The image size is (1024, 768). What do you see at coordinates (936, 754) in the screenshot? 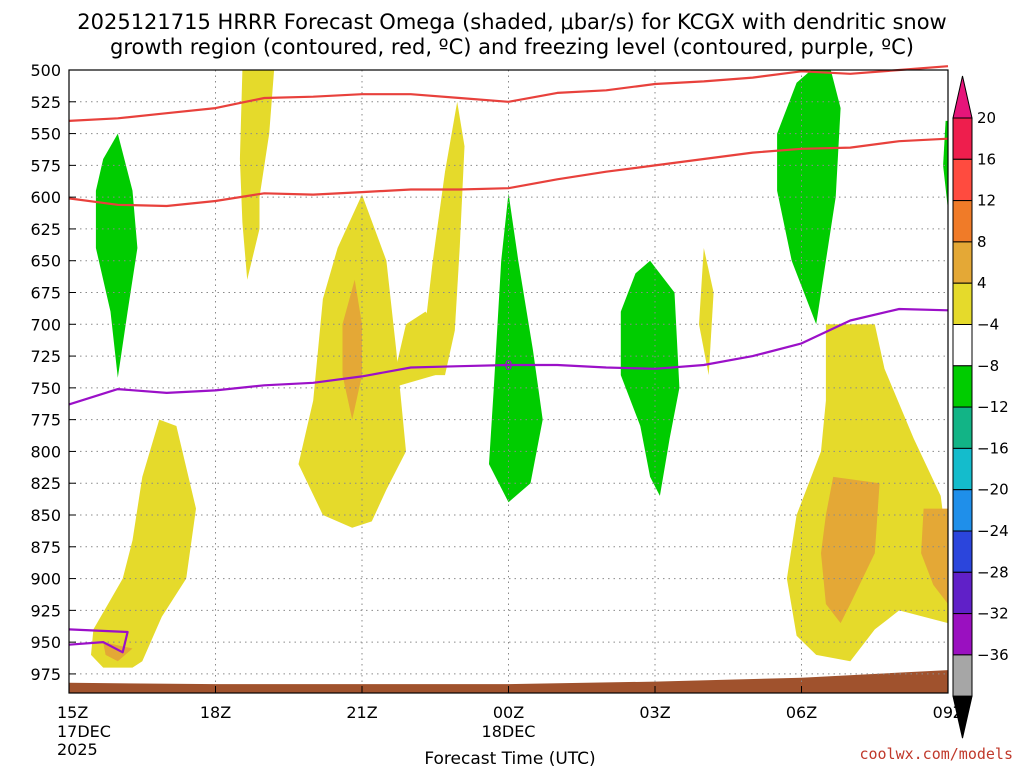
I see `credit-text: coolwx.com/models` at bounding box center [936, 754].